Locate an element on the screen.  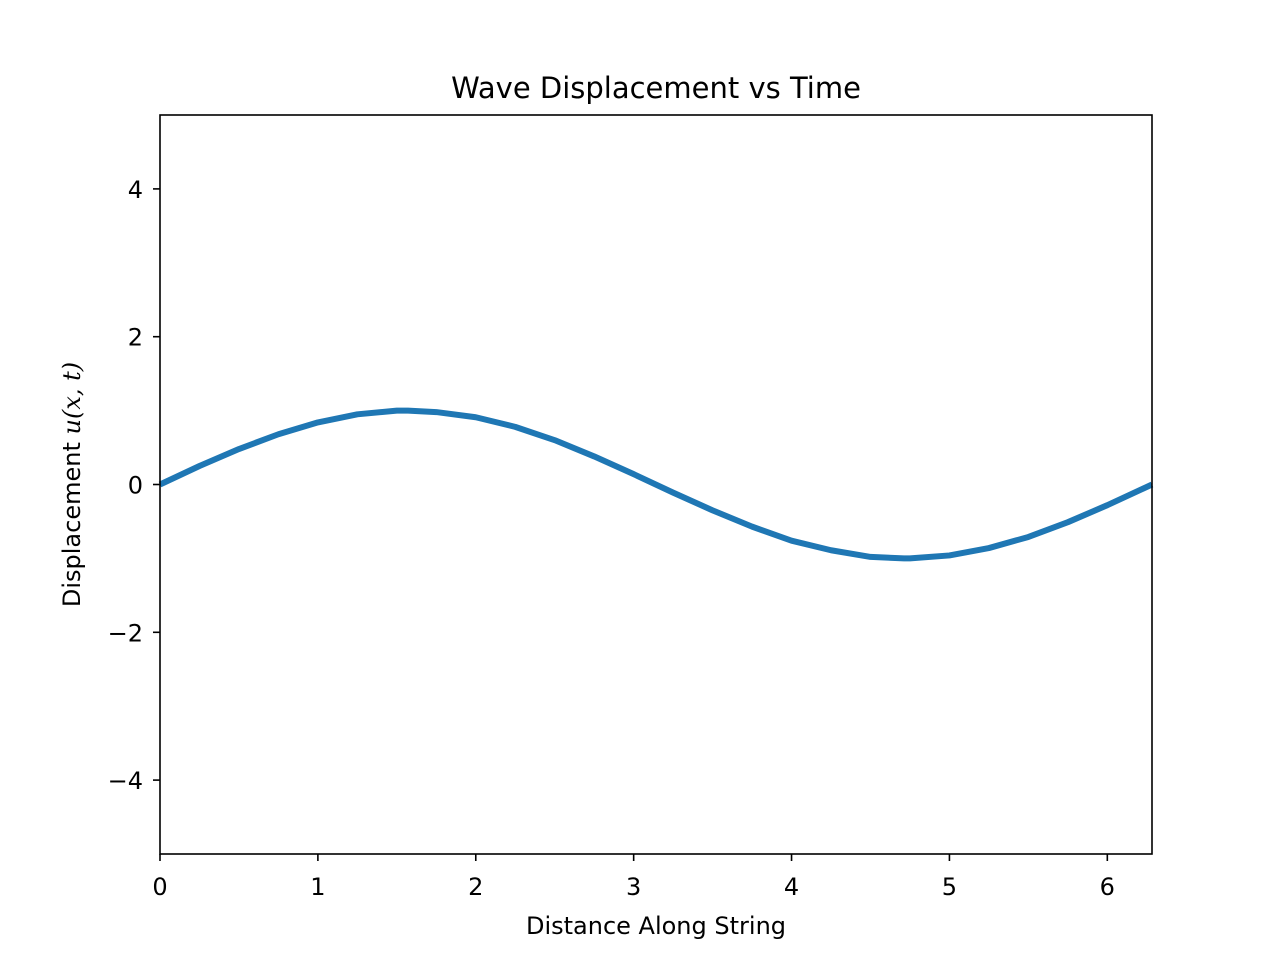
y-axis-label-text: Displacement is located at coordinates (72, 521).